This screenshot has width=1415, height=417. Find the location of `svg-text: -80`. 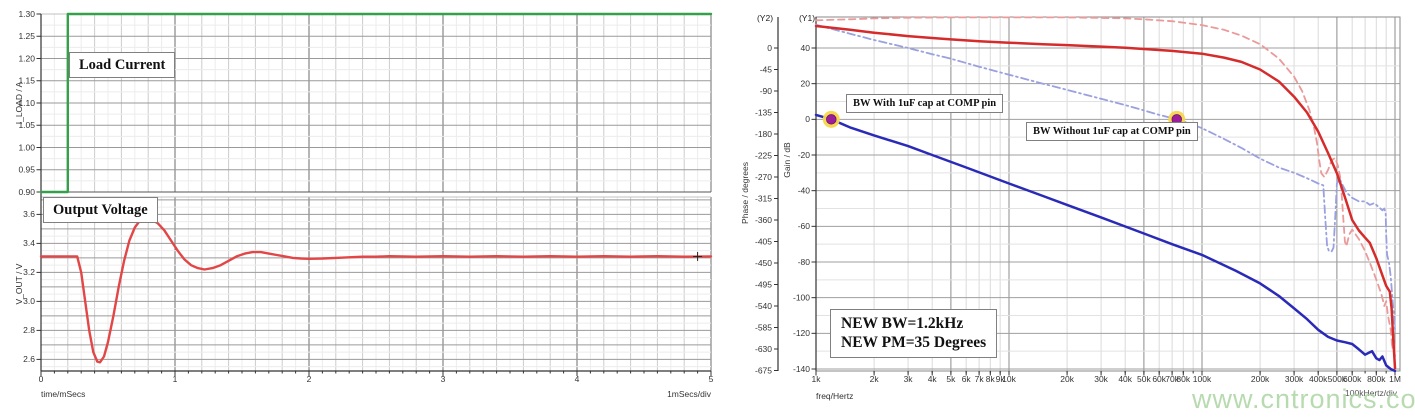

svg-text: -80 is located at coordinates (804, 262).